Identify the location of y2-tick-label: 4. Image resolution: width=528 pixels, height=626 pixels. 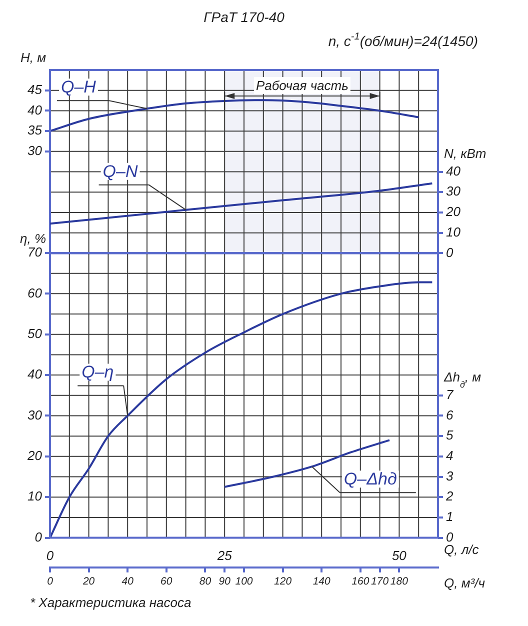
(450, 456).